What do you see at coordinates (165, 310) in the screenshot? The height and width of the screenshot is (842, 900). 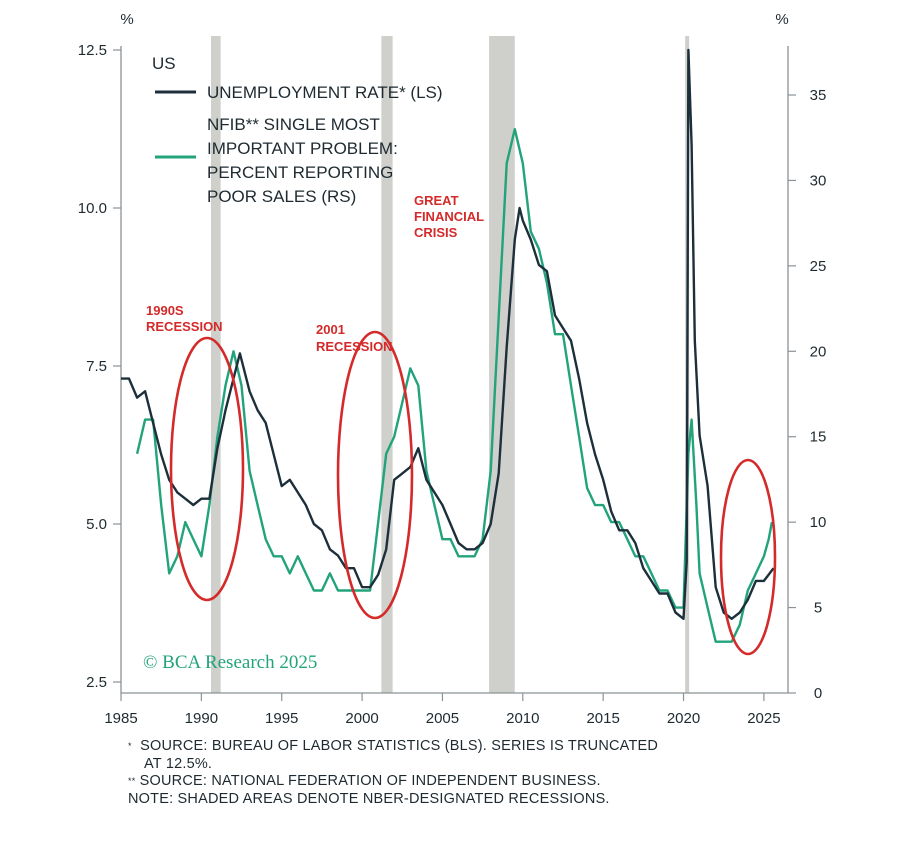 I see `annotation-1990s-line1: 1990S` at bounding box center [165, 310].